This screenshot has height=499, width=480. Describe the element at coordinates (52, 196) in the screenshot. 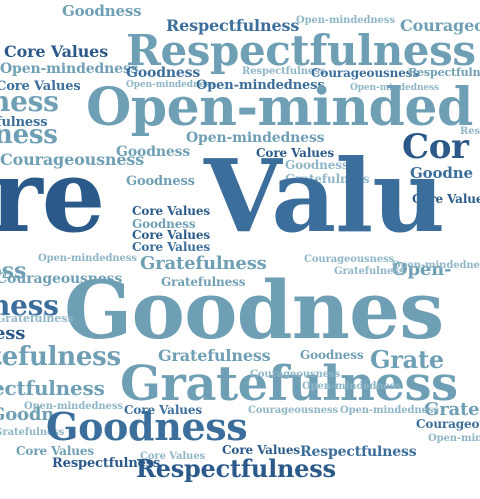

I see `word: re` at that location.